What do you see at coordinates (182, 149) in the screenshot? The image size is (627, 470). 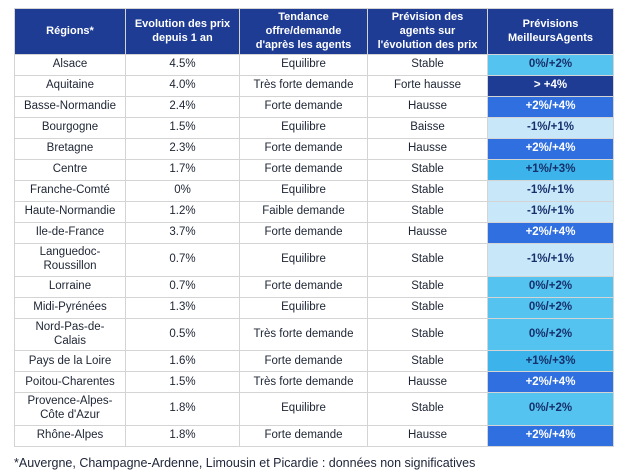 I see `evolution-cell: 2.3%` at bounding box center [182, 149].